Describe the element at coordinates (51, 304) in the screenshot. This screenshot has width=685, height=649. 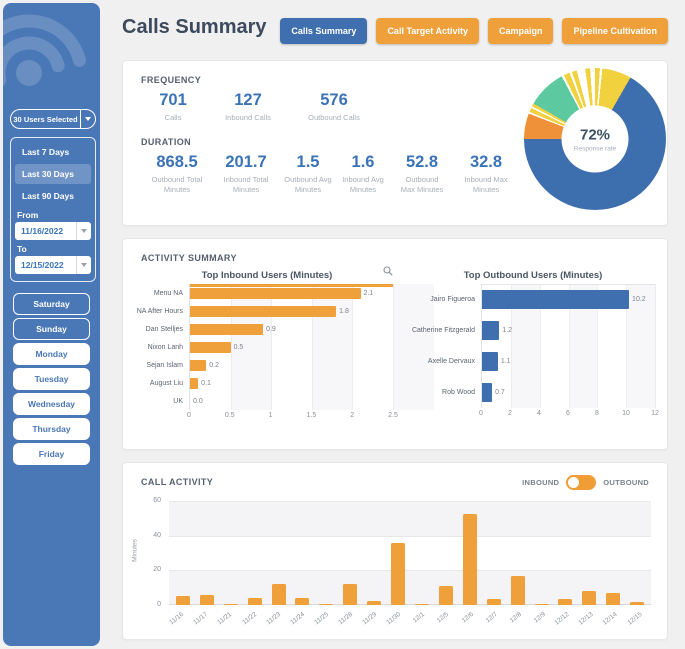
I see `day-button-saturday: Saturday` at that location.